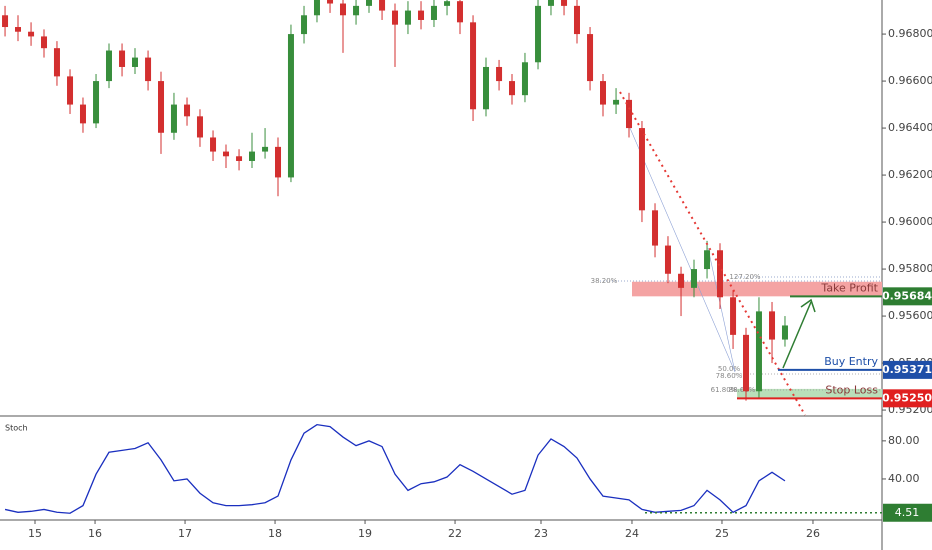 Image resolution: width=932 pixels, height=550 pixels. What do you see at coordinates (185, 533) in the screenshot?
I see `x-tick-label: 17` at bounding box center [185, 533].